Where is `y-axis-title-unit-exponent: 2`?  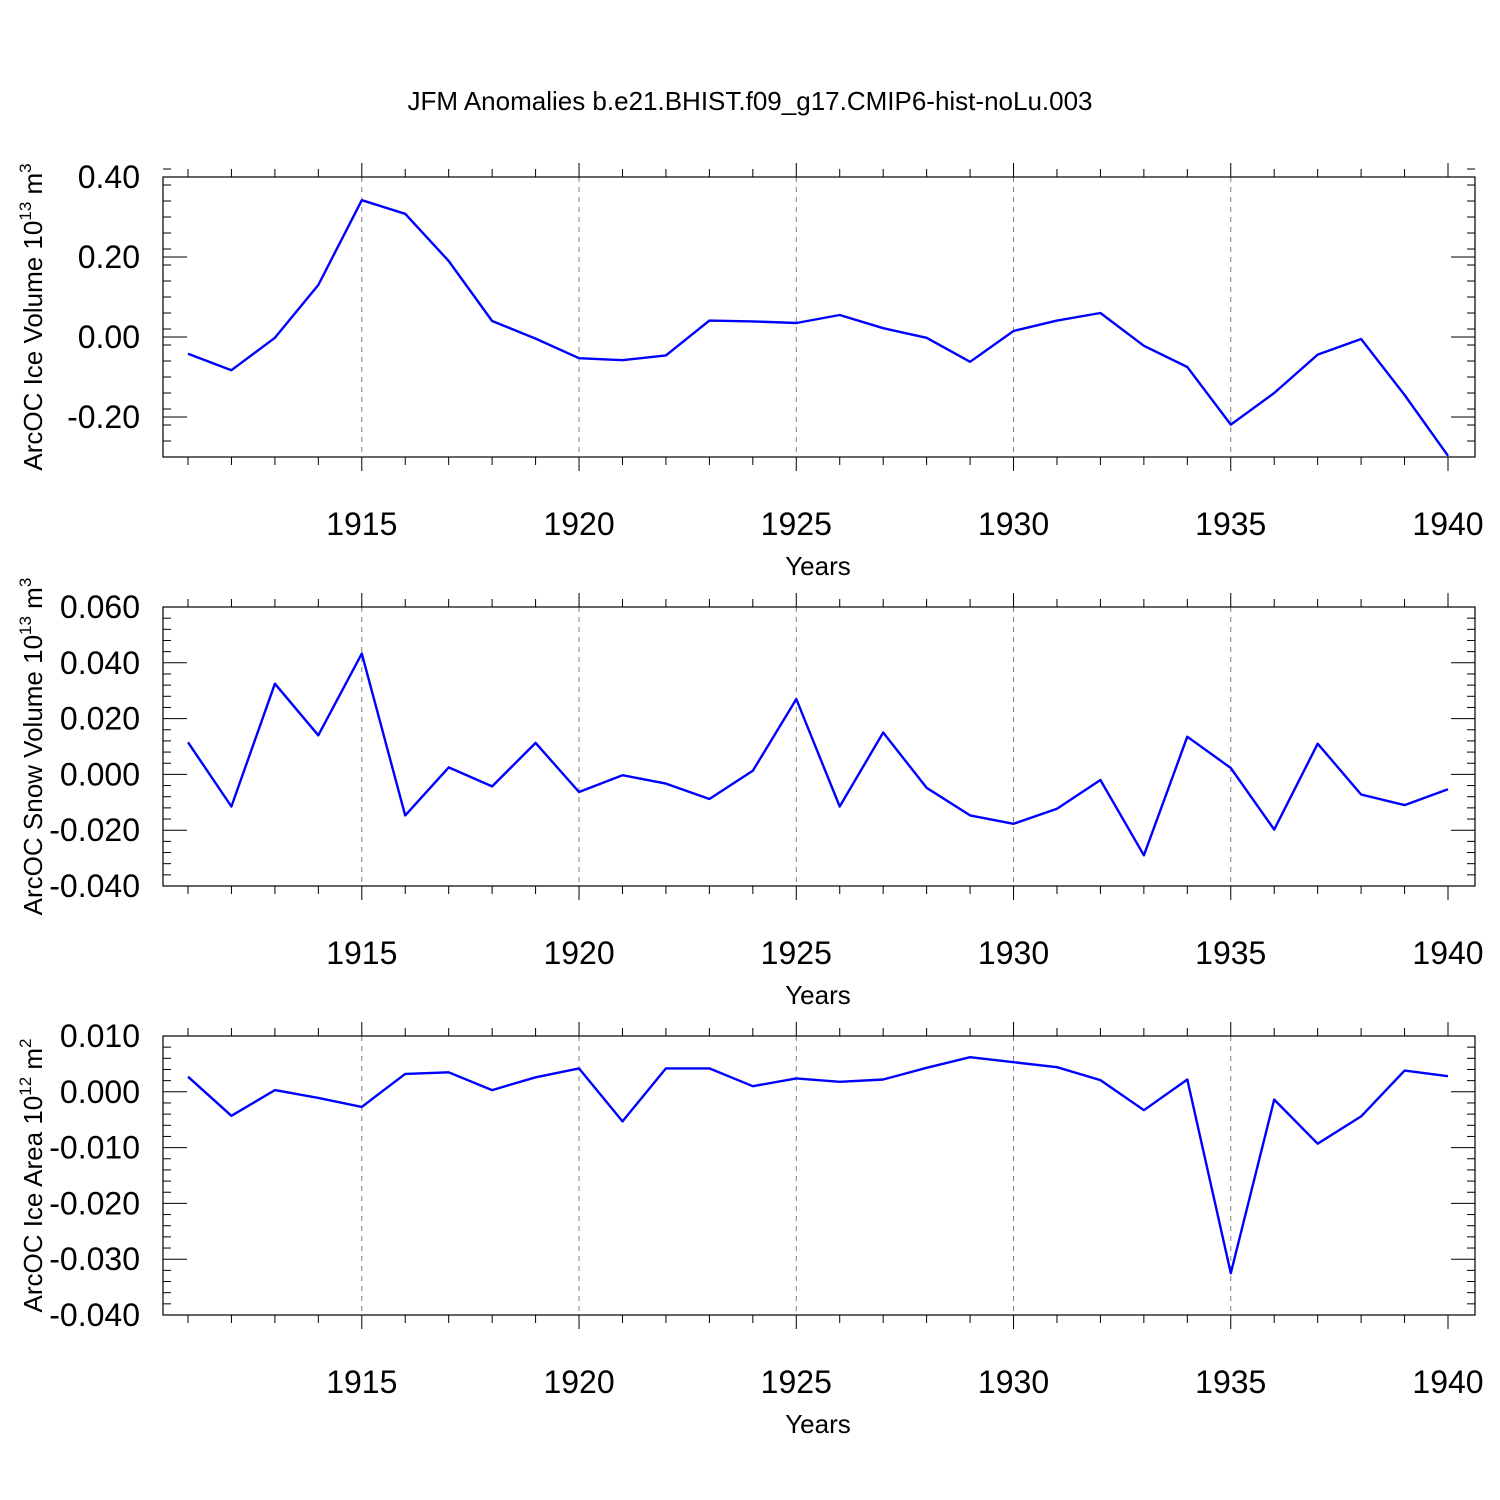
y-axis-title-unit-exponent: 2 is located at coordinates (25, 1042).